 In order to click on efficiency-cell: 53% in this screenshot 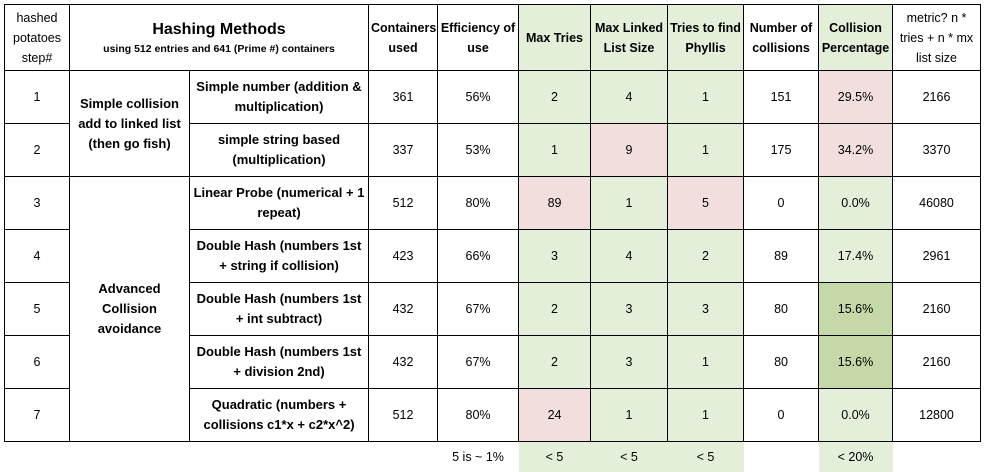, I will do `click(478, 150)`.